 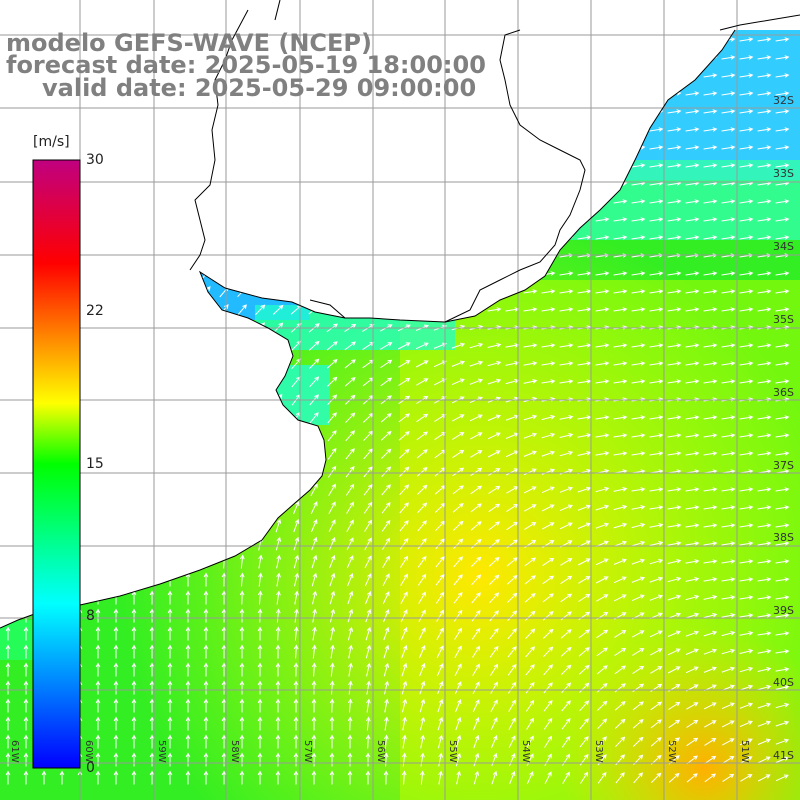 What do you see at coordinates (246, 65) in the screenshot?
I see `forecast-date: forecast date: 2025-05-19 18:00:00` at bounding box center [246, 65].